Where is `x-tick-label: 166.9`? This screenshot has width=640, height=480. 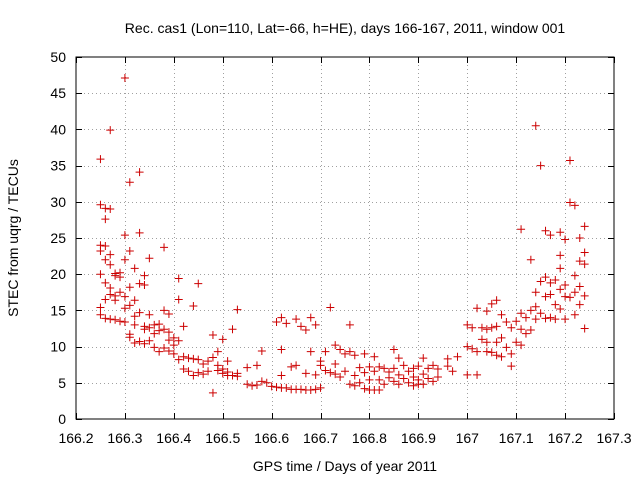 x-tick-label: 166.9 is located at coordinates (418, 438).